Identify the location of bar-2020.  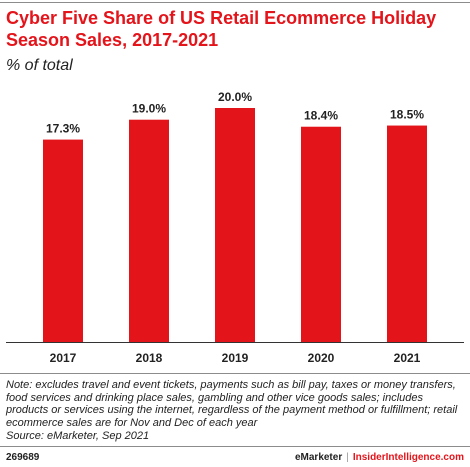
(321, 234).